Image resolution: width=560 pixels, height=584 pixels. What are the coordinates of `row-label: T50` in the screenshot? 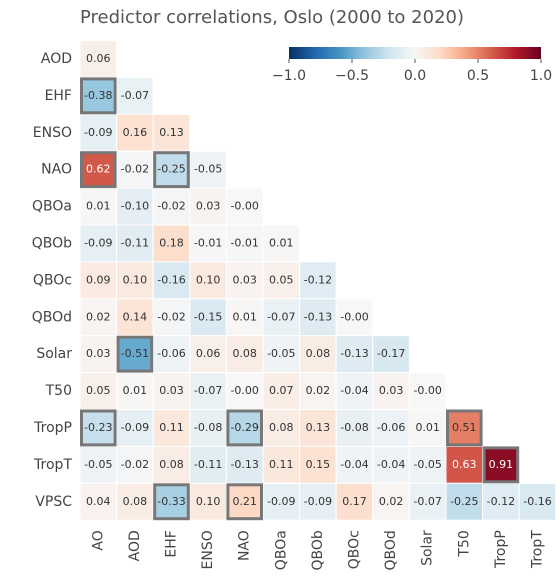 It's located at (58, 391).